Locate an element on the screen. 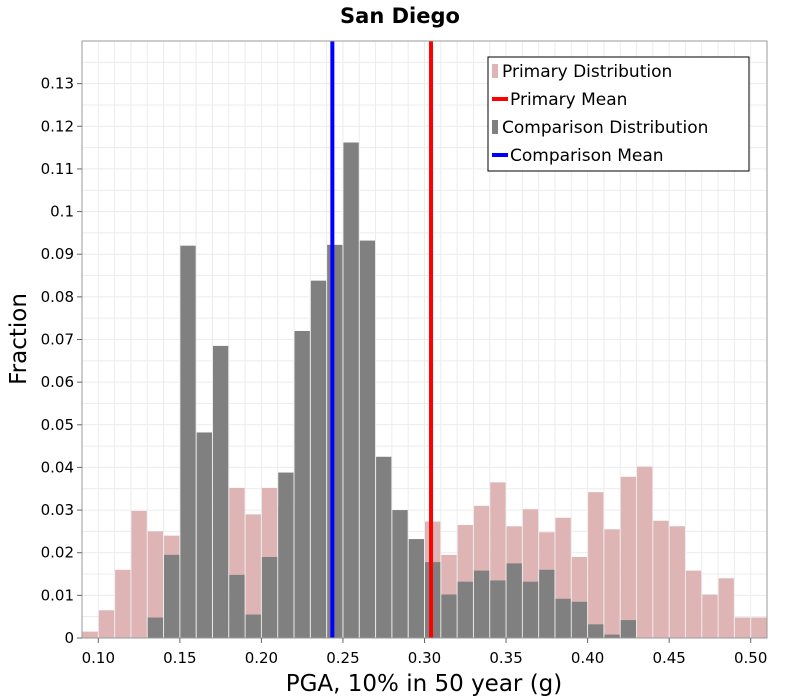  x-tick-label: 0.25 is located at coordinates (342, 658).